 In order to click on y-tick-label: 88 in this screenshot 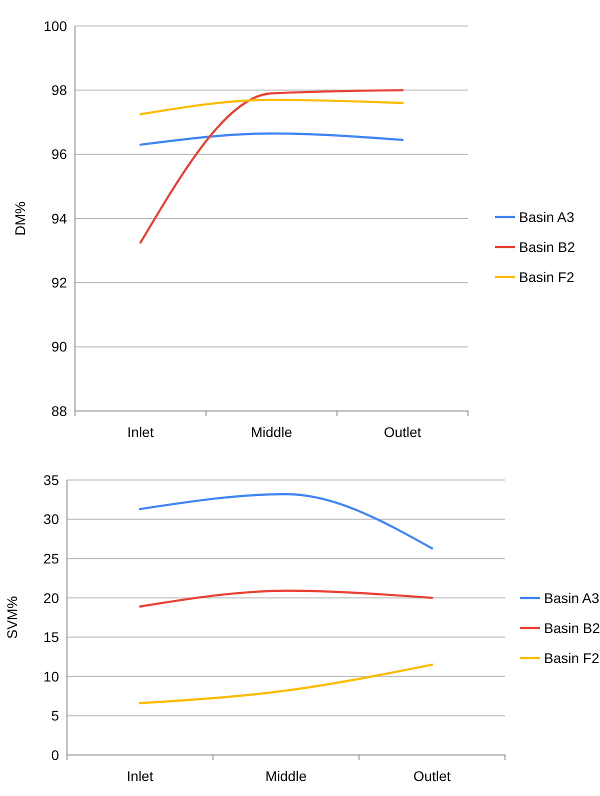, I will do `click(59, 410)`.